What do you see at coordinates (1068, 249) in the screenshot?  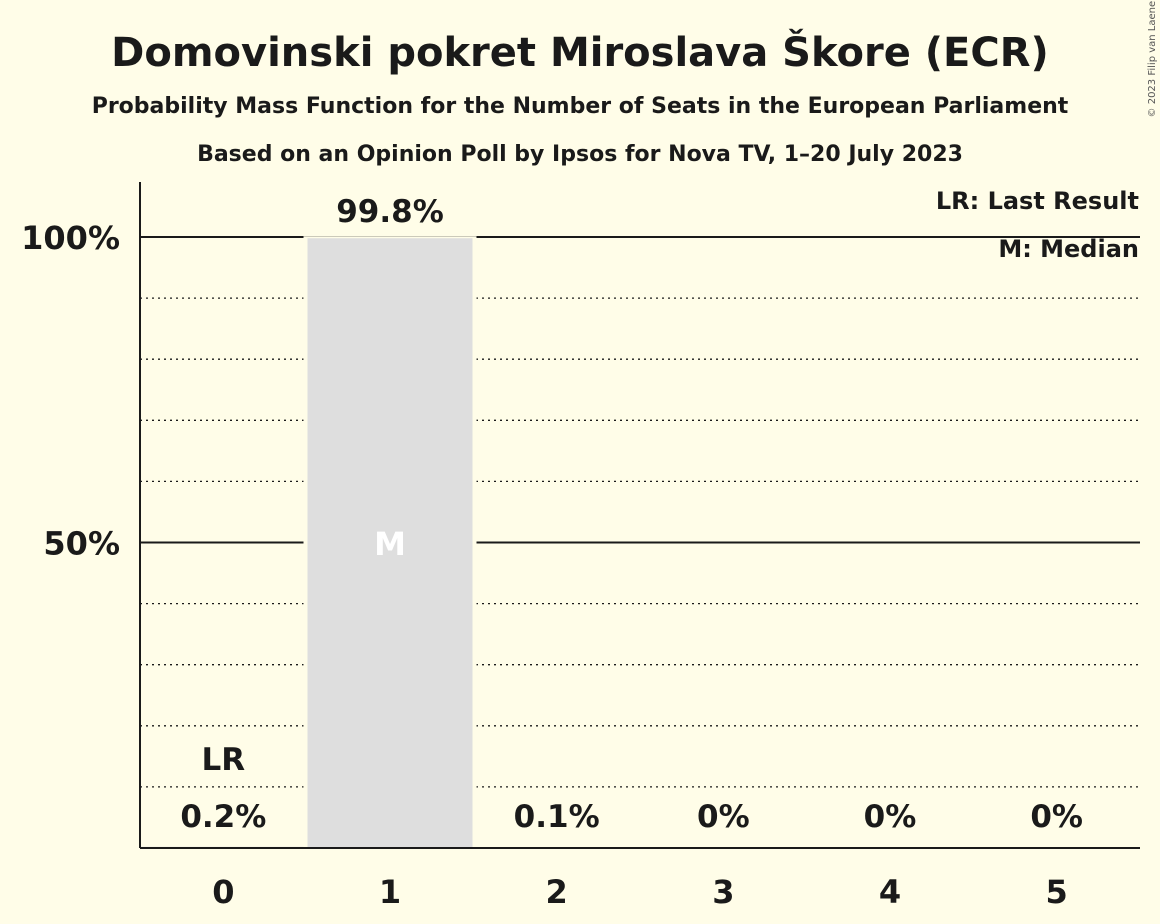 I see `legend-median: M: Median` at bounding box center [1068, 249].